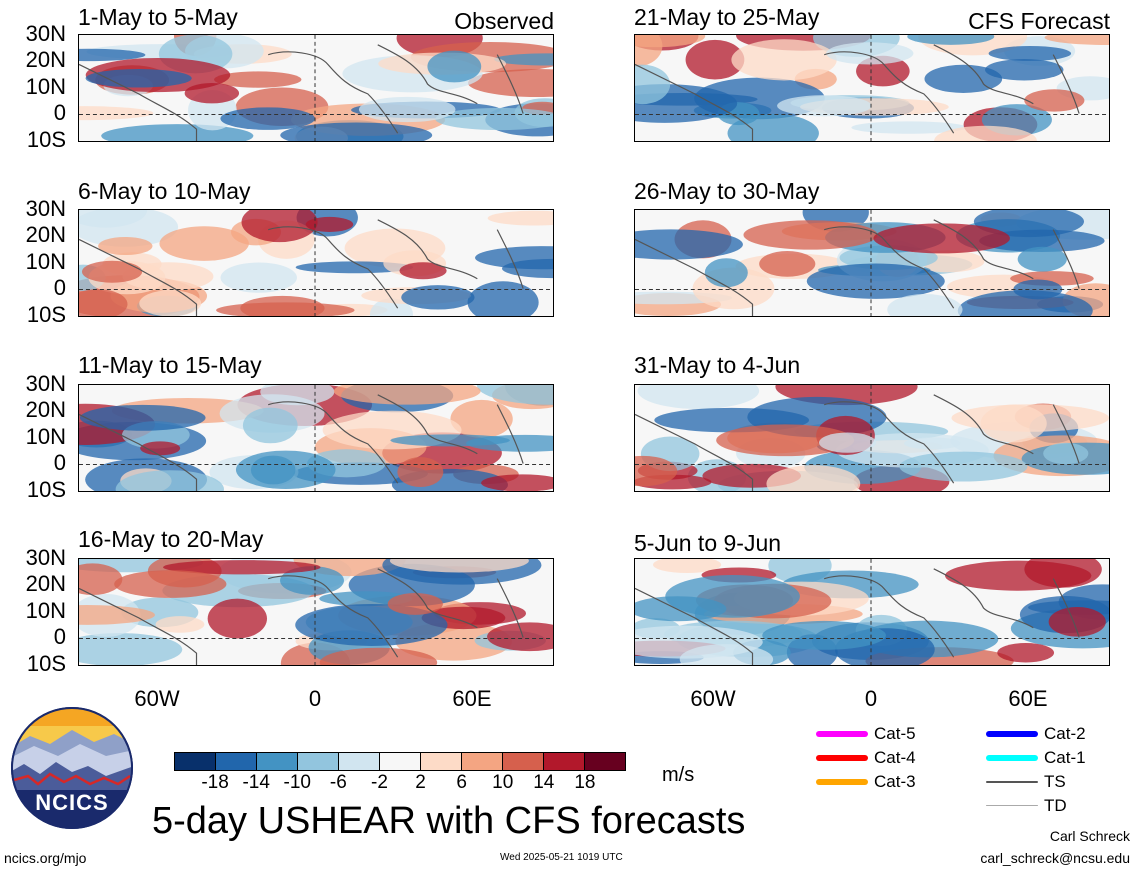 This screenshot has width=1135, height=872. Describe the element at coordinates (1028, 698) in the screenshot. I see `lon-label: 60E` at that location.